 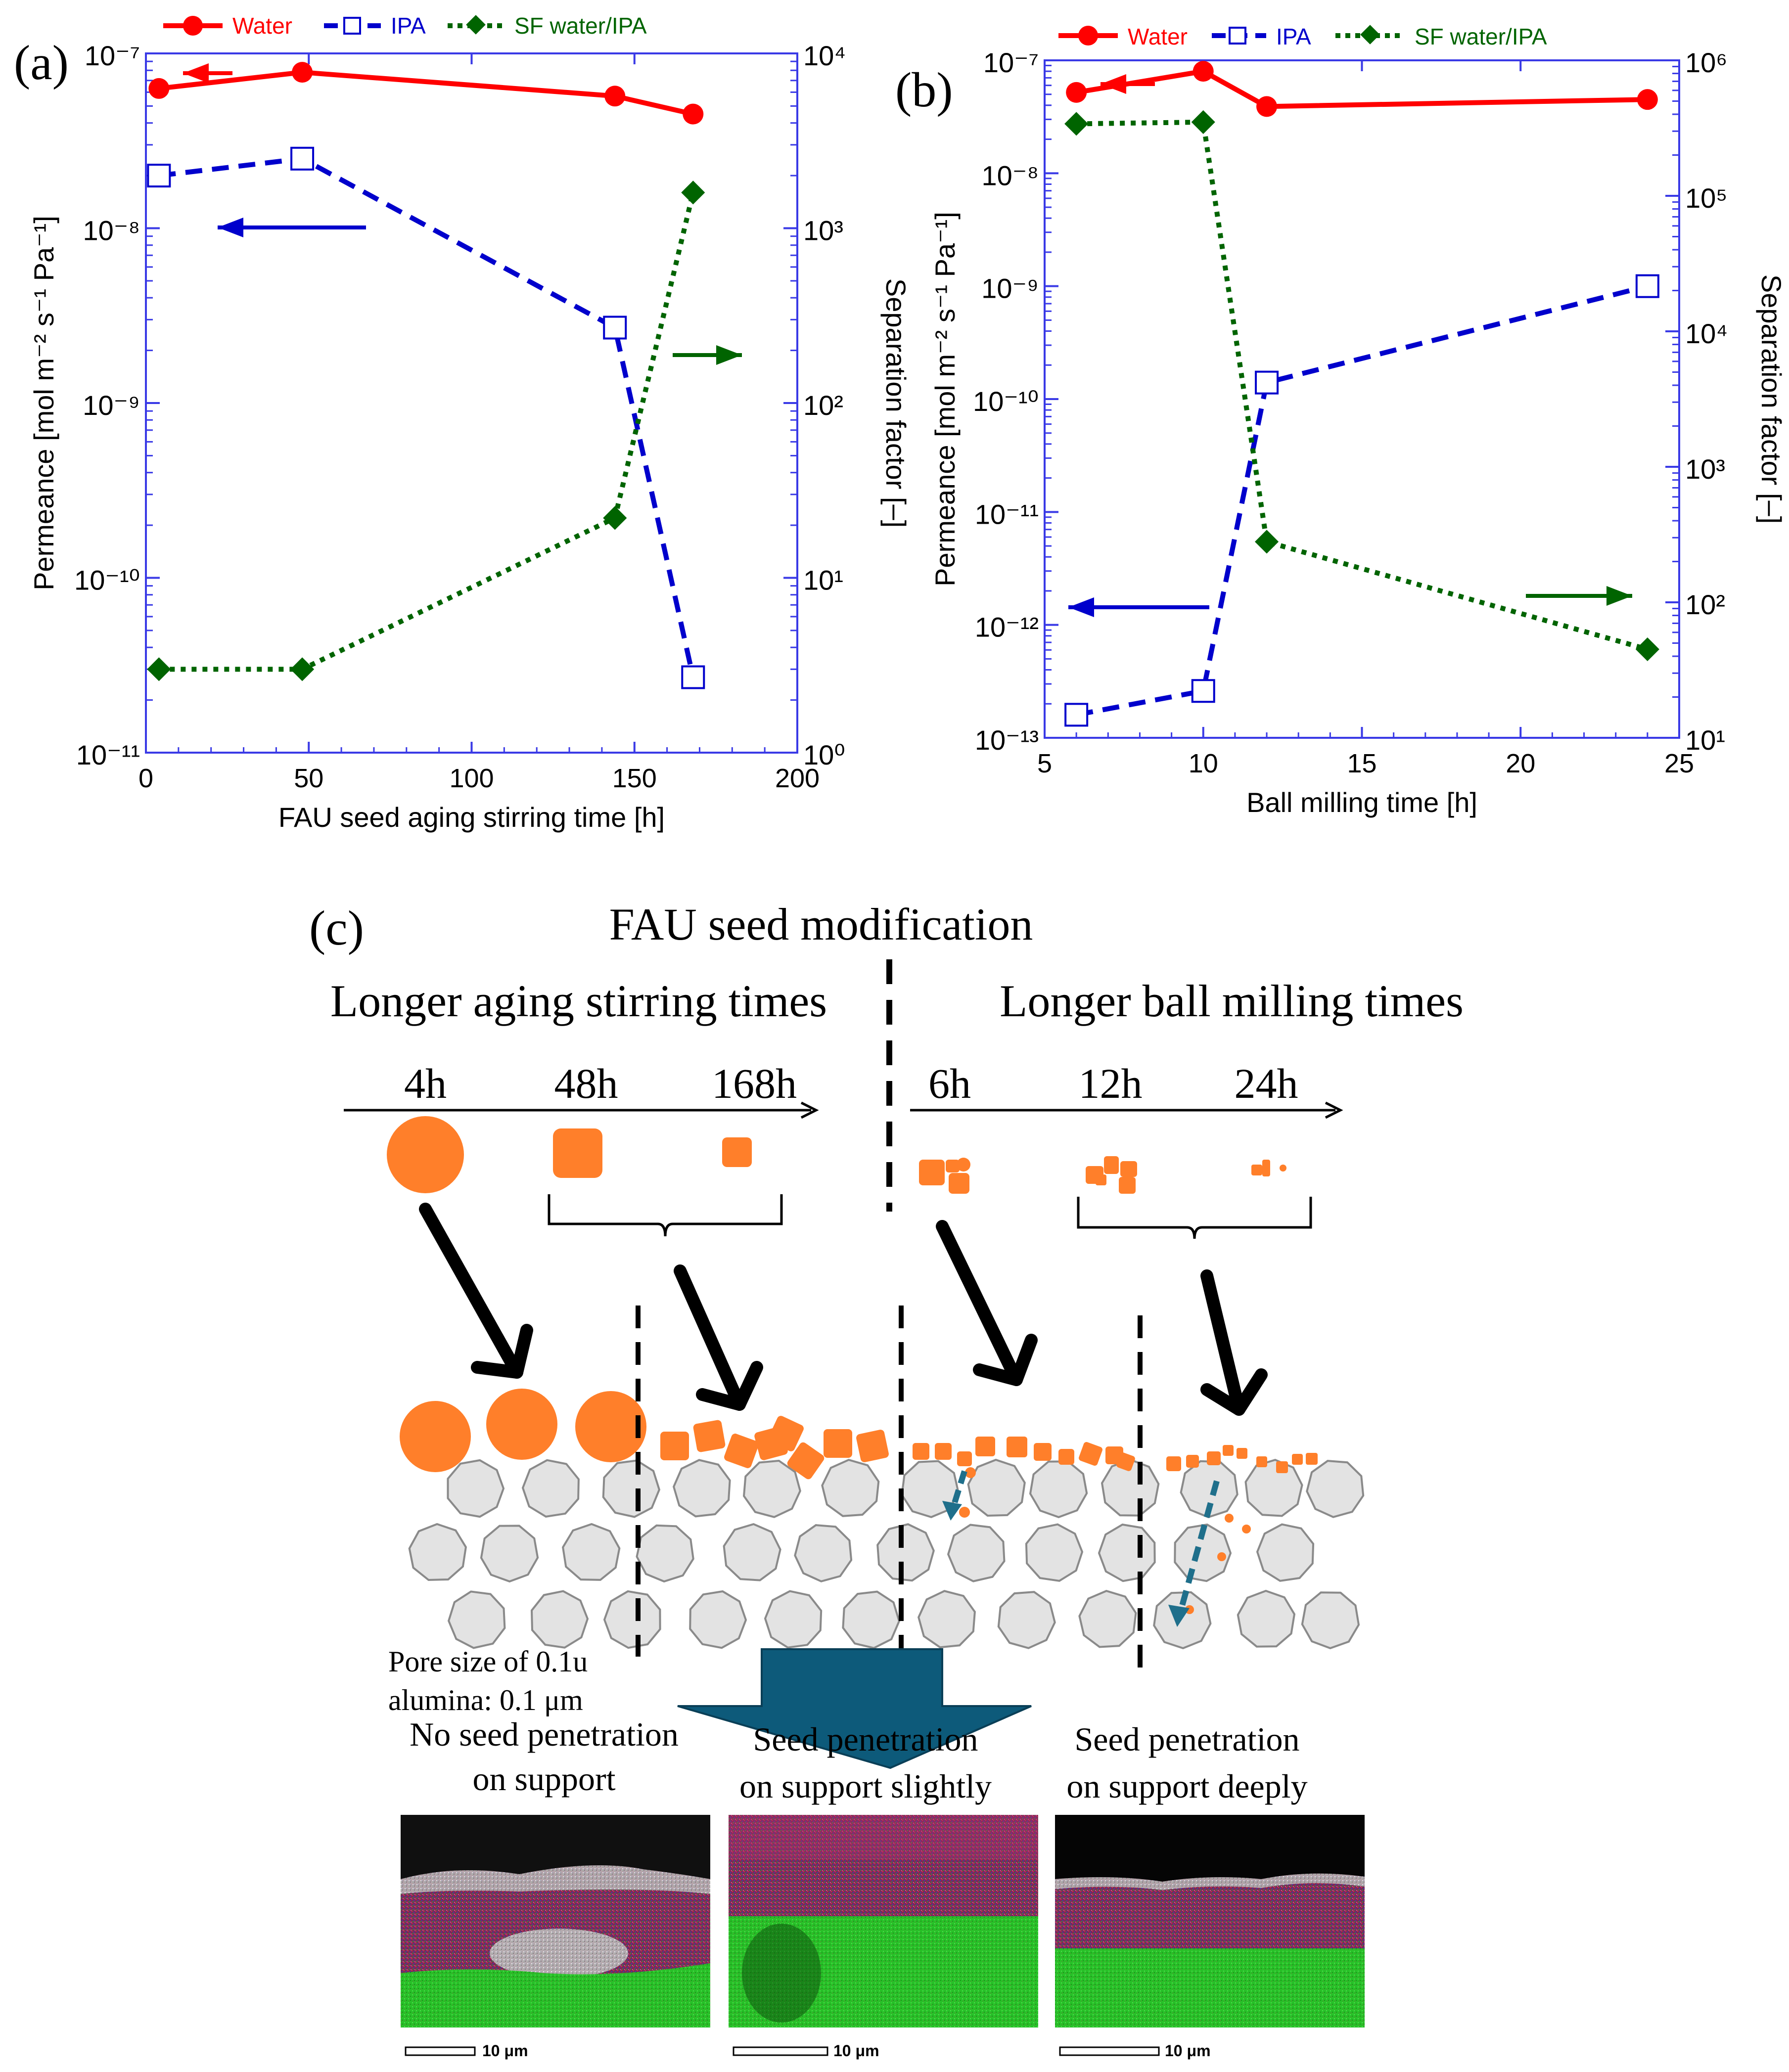 I want to click on x-tick-label: 0, so click(x=145, y=778).